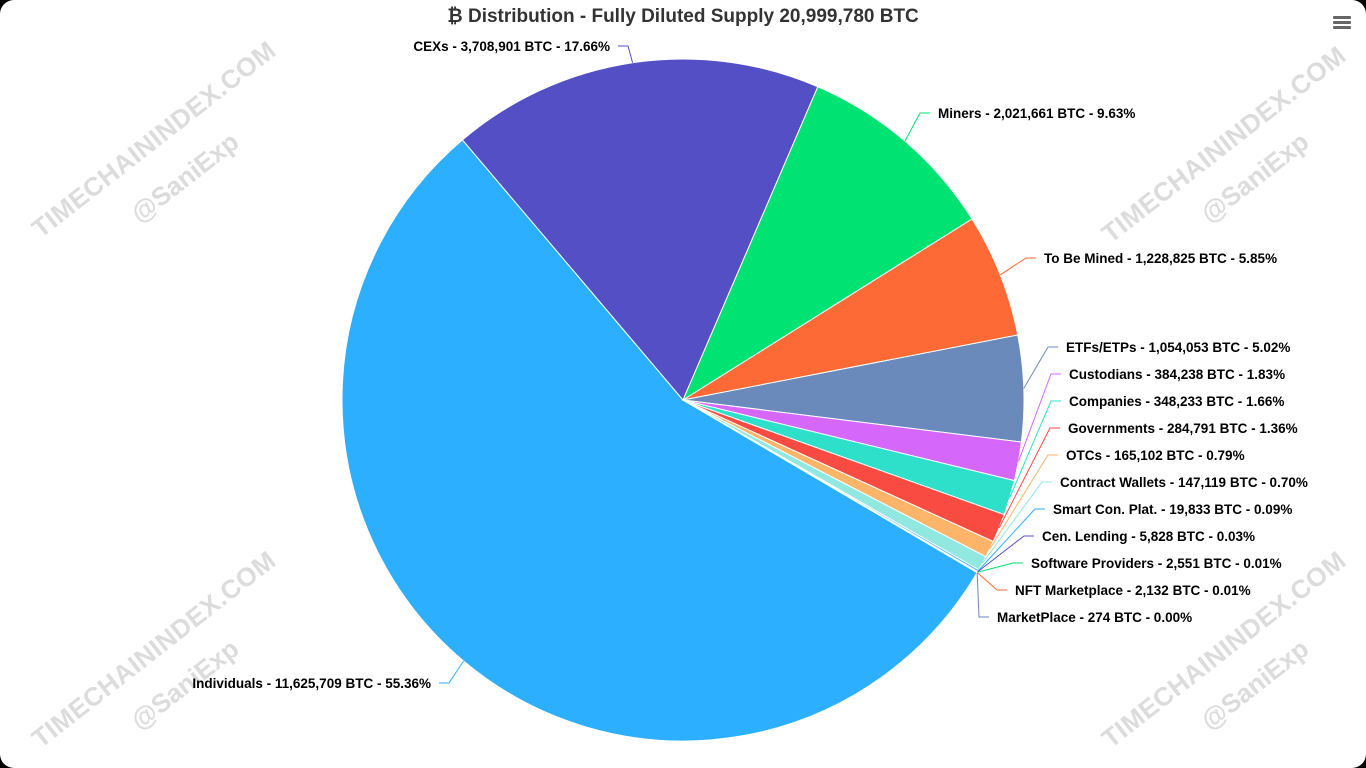  What do you see at coordinates (1160, 258) in the screenshot?
I see `data-label: To Be Mined - 1,228,825 BTC - 5.85%` at bounding box center [1160, 258].